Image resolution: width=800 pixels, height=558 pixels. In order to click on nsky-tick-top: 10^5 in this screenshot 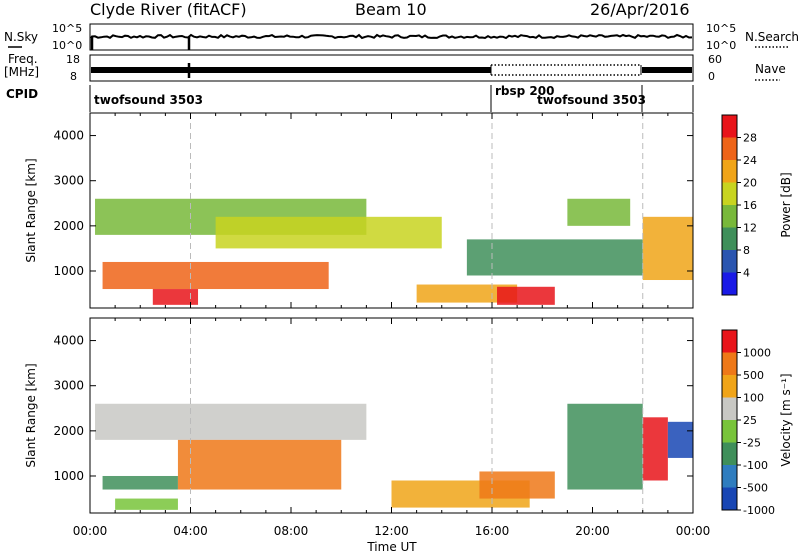, I will do `click(67, 28)`.